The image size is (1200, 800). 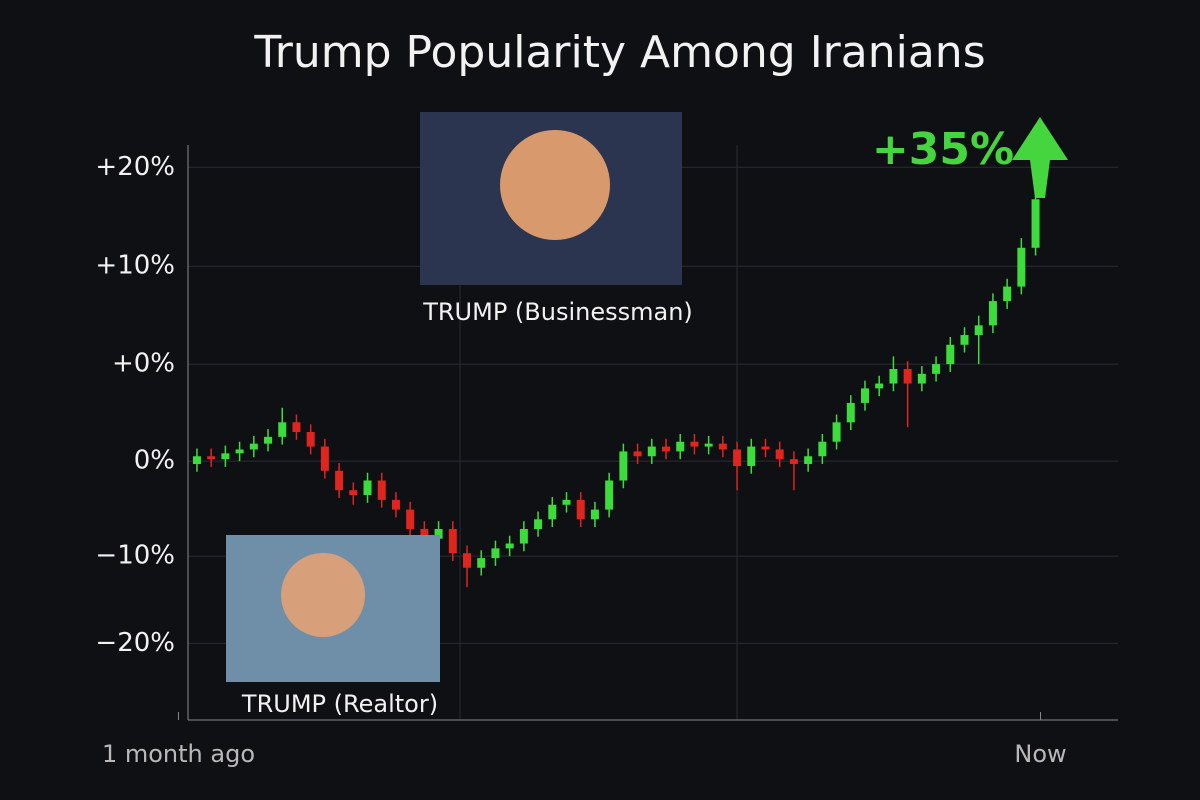 What do you see at coordinates (339, 704) in the screenshot?
I see `caption: TRUMP (Realtor)` at bounding box center [339, 704].